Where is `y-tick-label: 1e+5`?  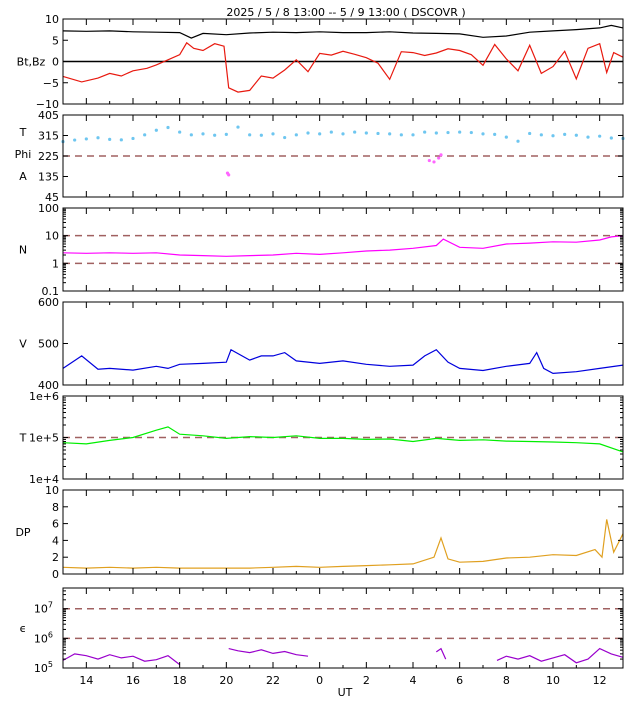
y-tick-label: 1e+5 is located at coordinates (44, 438).